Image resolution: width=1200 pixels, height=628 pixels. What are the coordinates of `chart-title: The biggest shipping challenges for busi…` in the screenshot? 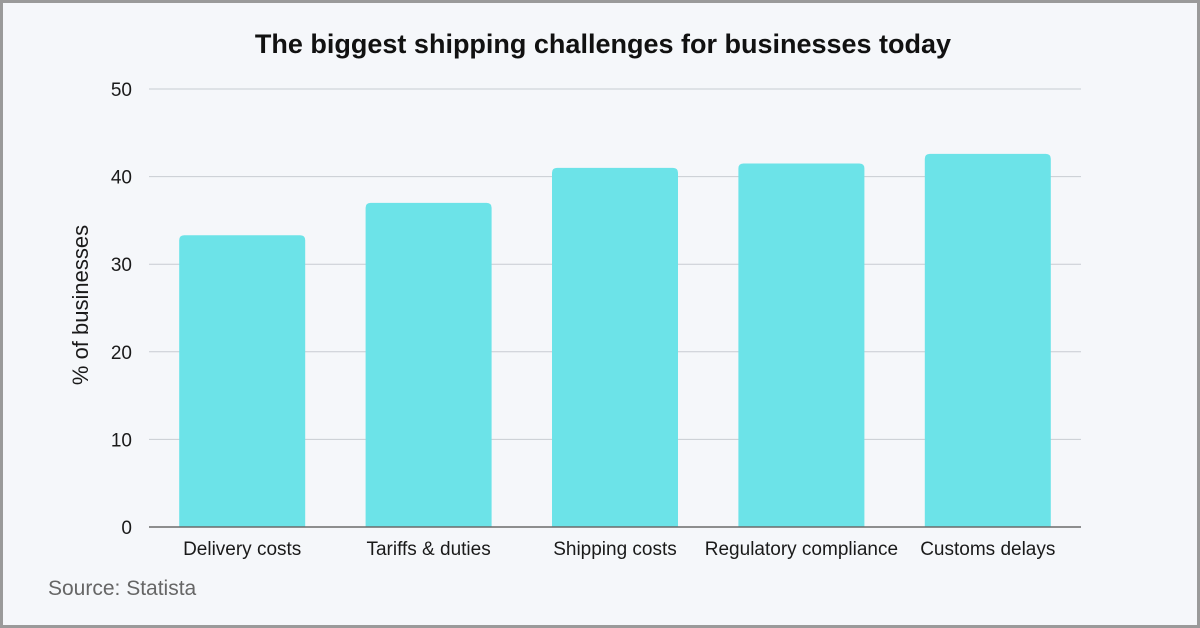 It's located at (603, 44).